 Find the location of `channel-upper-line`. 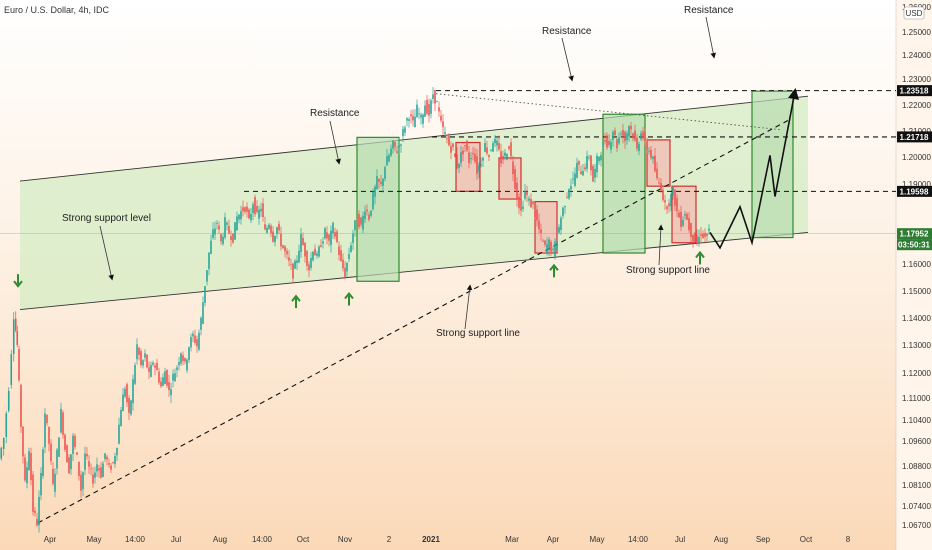

channel-upper-line is located at coordinates (414, 138).